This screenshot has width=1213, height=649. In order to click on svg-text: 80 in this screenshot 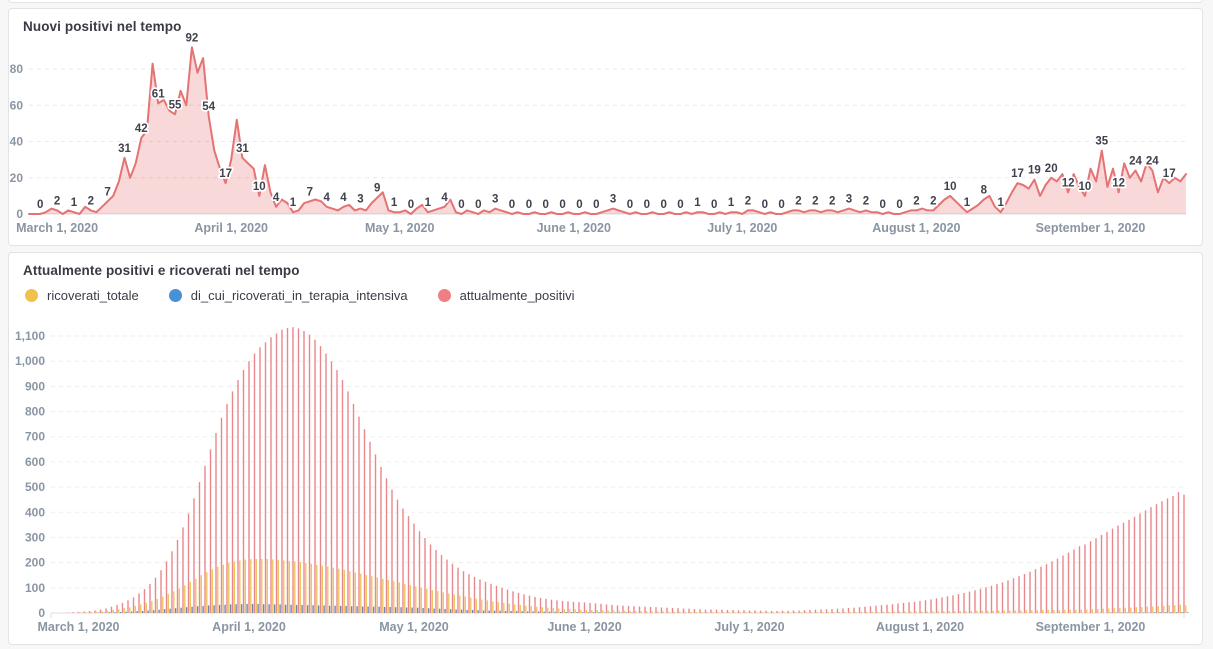, I will do `click(17, 69)`.